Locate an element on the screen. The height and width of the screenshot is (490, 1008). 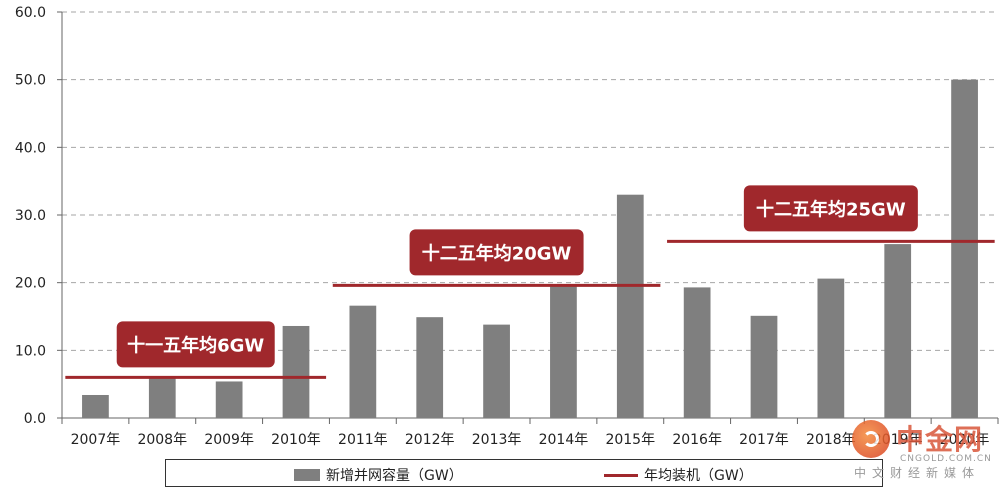
y-tick-label: 30.0 is located at coordinates (30, 216).